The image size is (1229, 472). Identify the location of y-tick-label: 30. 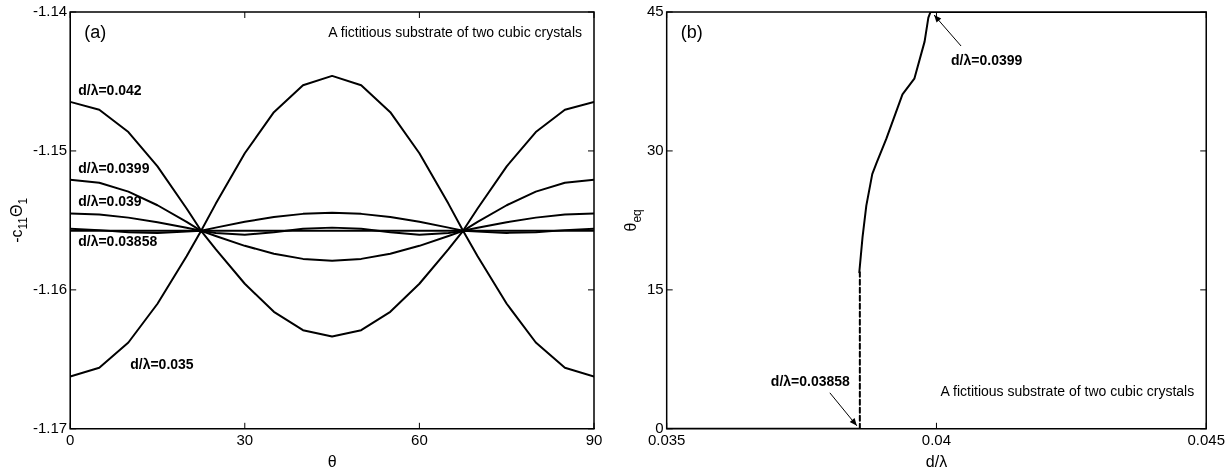
(655, 150).